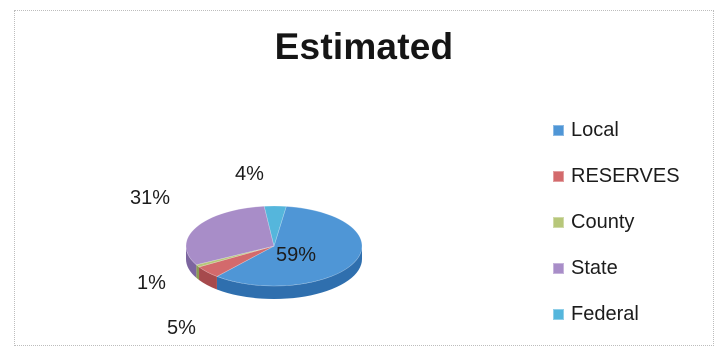 This screenshot has width=728, height=354. I want to click on legend-label-state: State, so click(594, 267).